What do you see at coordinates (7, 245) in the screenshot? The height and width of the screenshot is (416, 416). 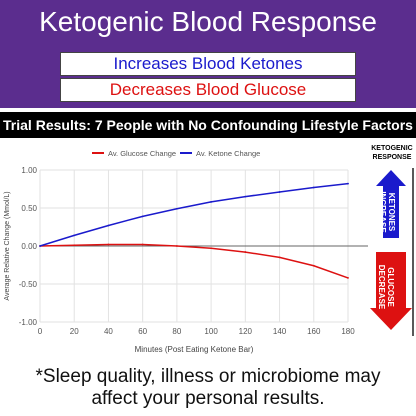 I see `y-axis-title: Average Relative Change (Mmol/L)` at bounding box center [7, 245].